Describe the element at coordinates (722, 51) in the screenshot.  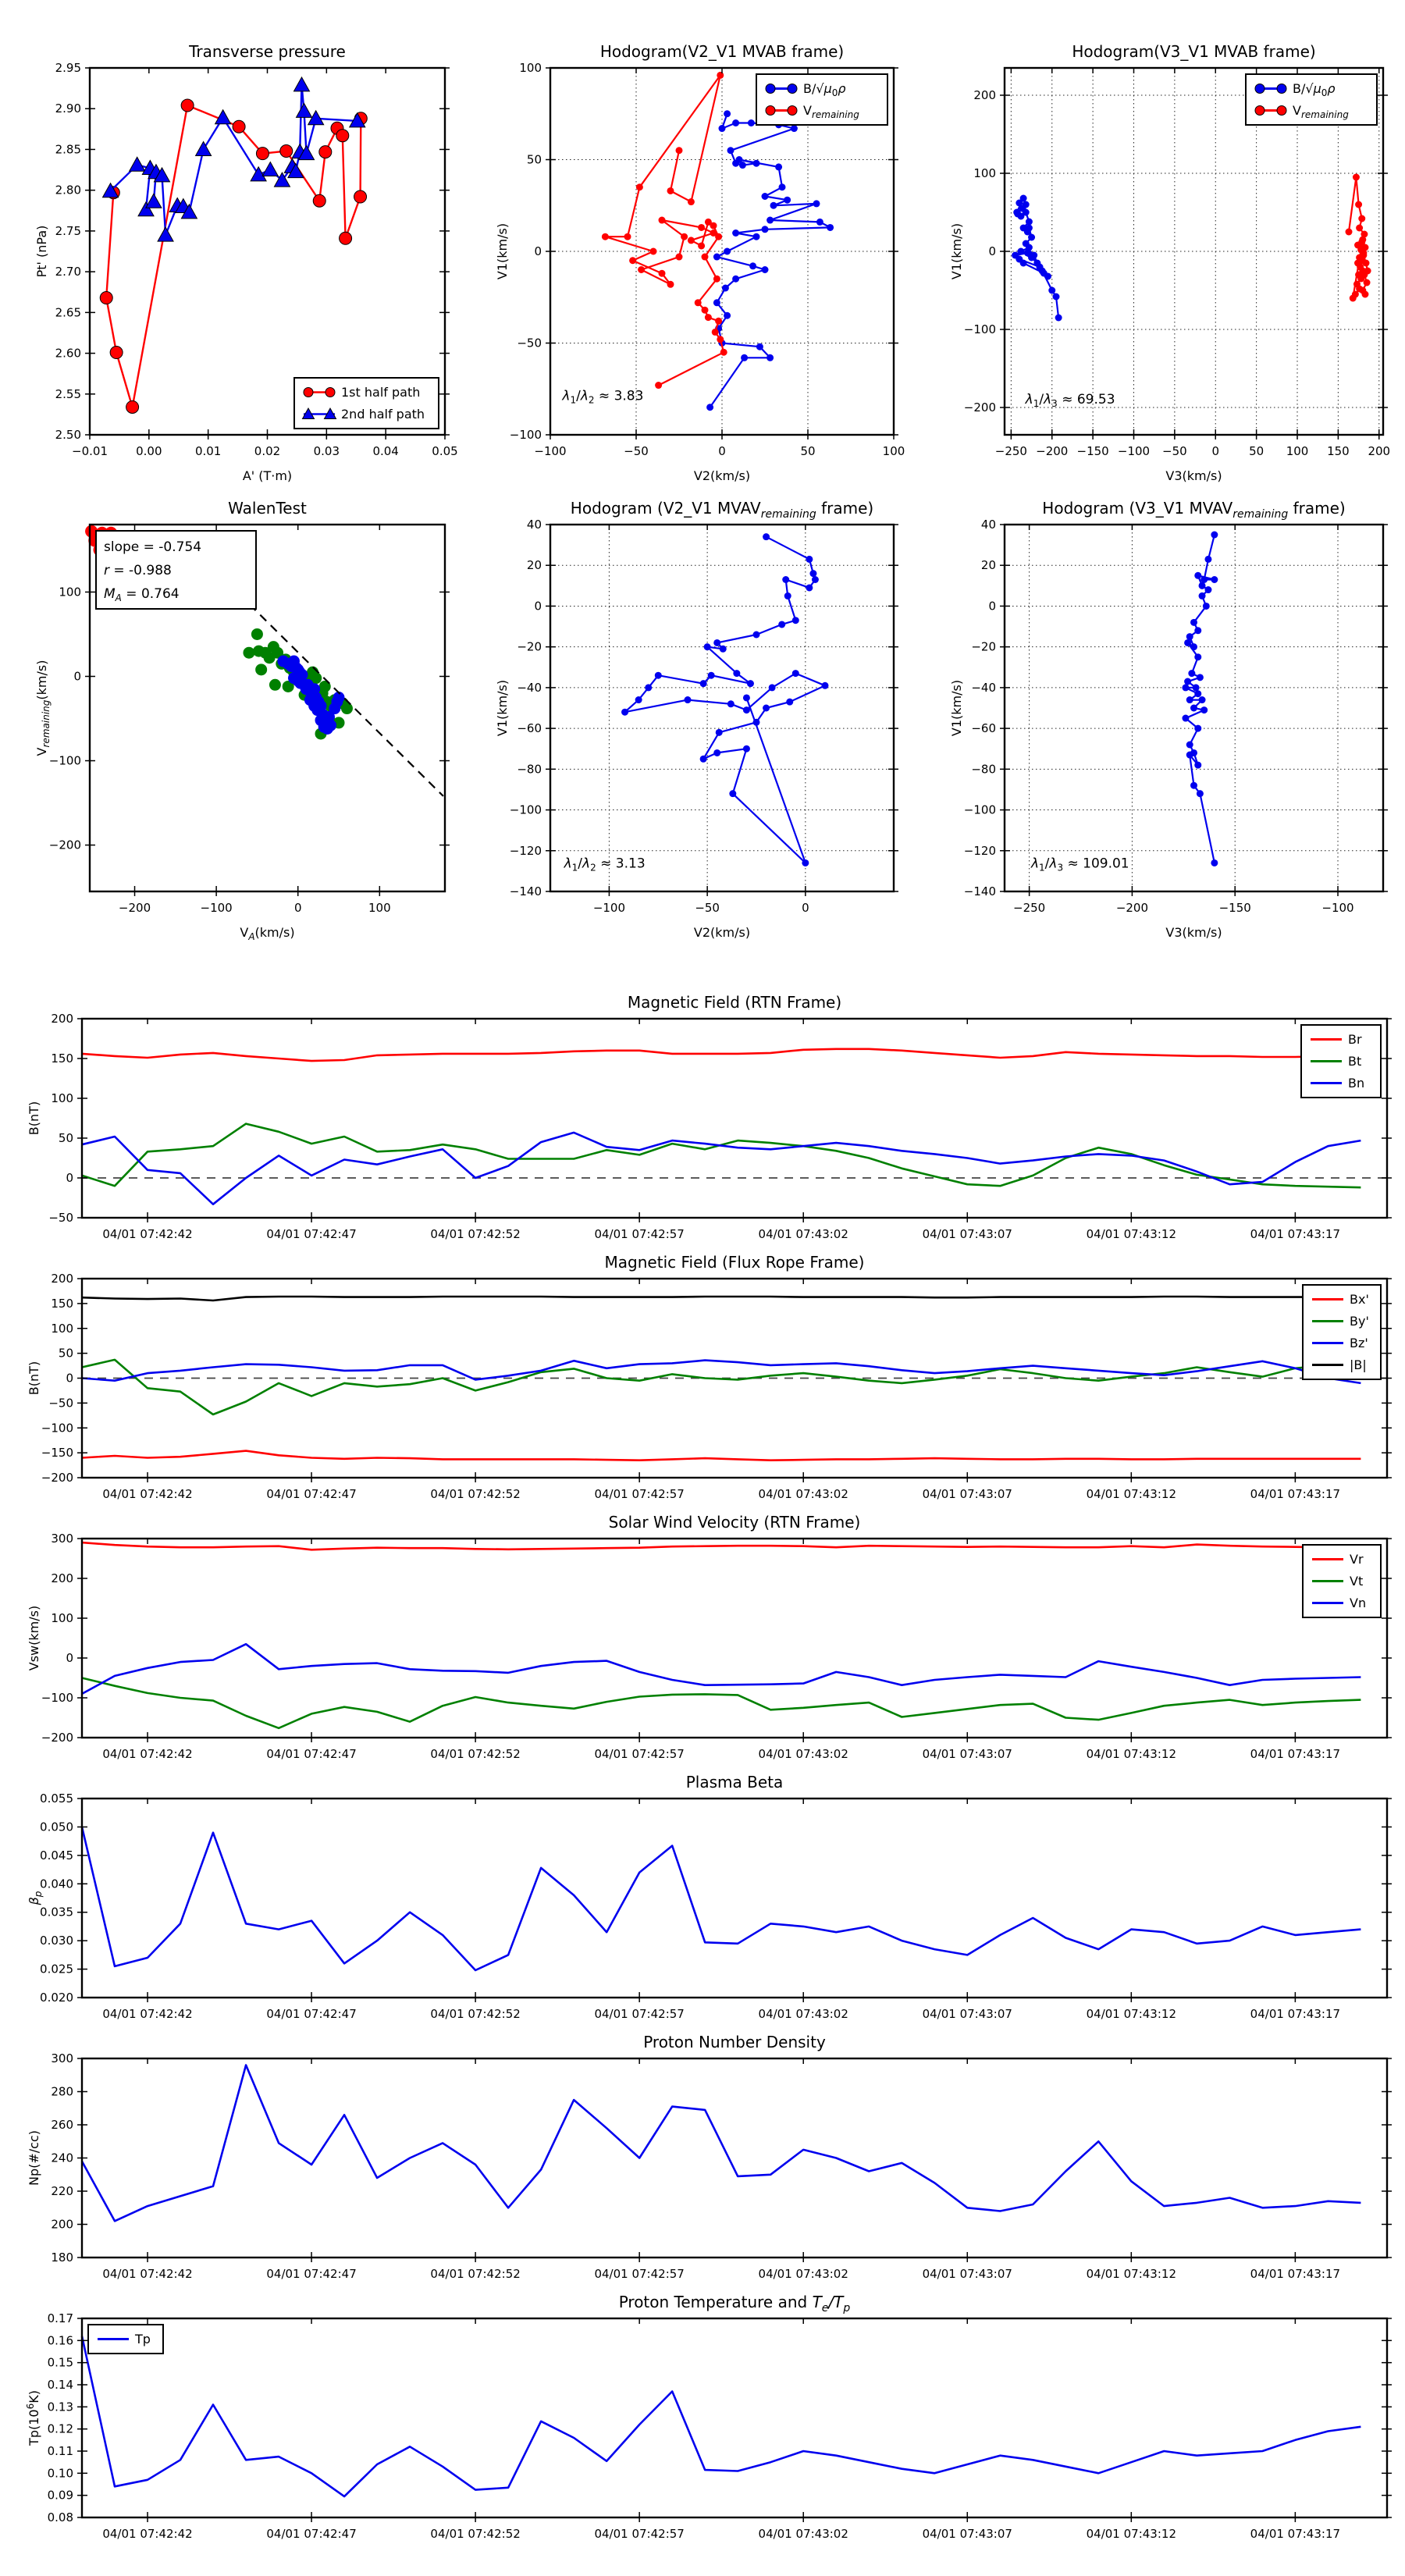
I see `svg-text: Hodogram(V2_V1 MVAB frame)` at that location.